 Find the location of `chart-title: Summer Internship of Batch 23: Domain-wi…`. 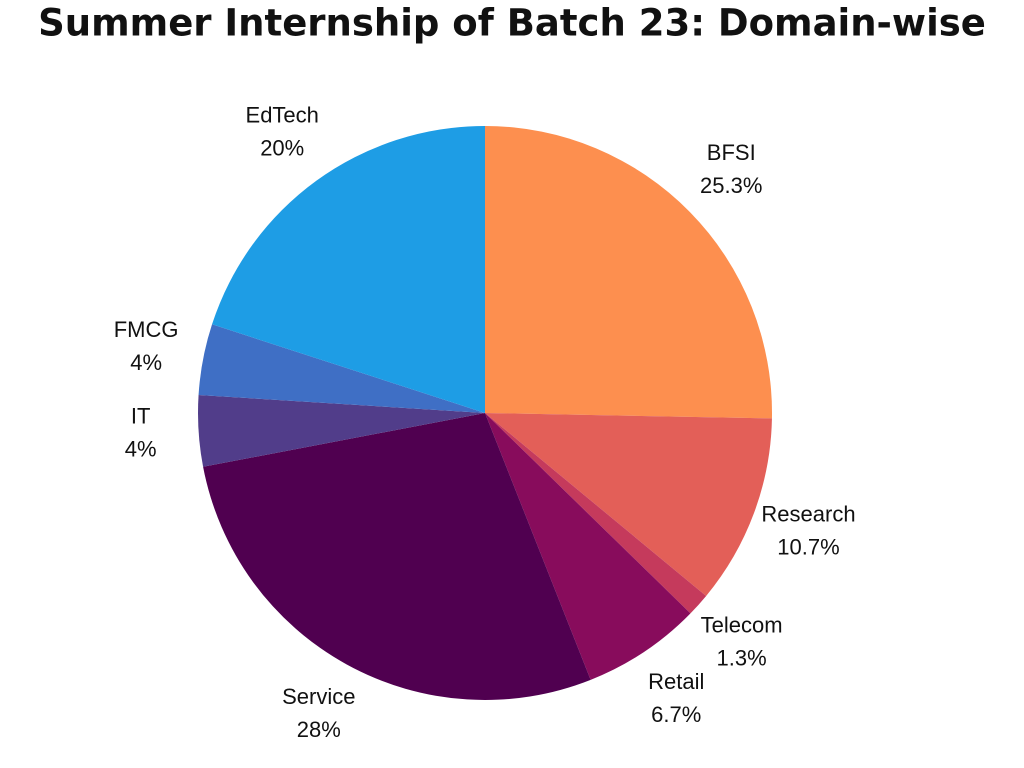

chart-title: Summer Internship of Batch 23: Domain-wi… is located at coordinates (512, 23).